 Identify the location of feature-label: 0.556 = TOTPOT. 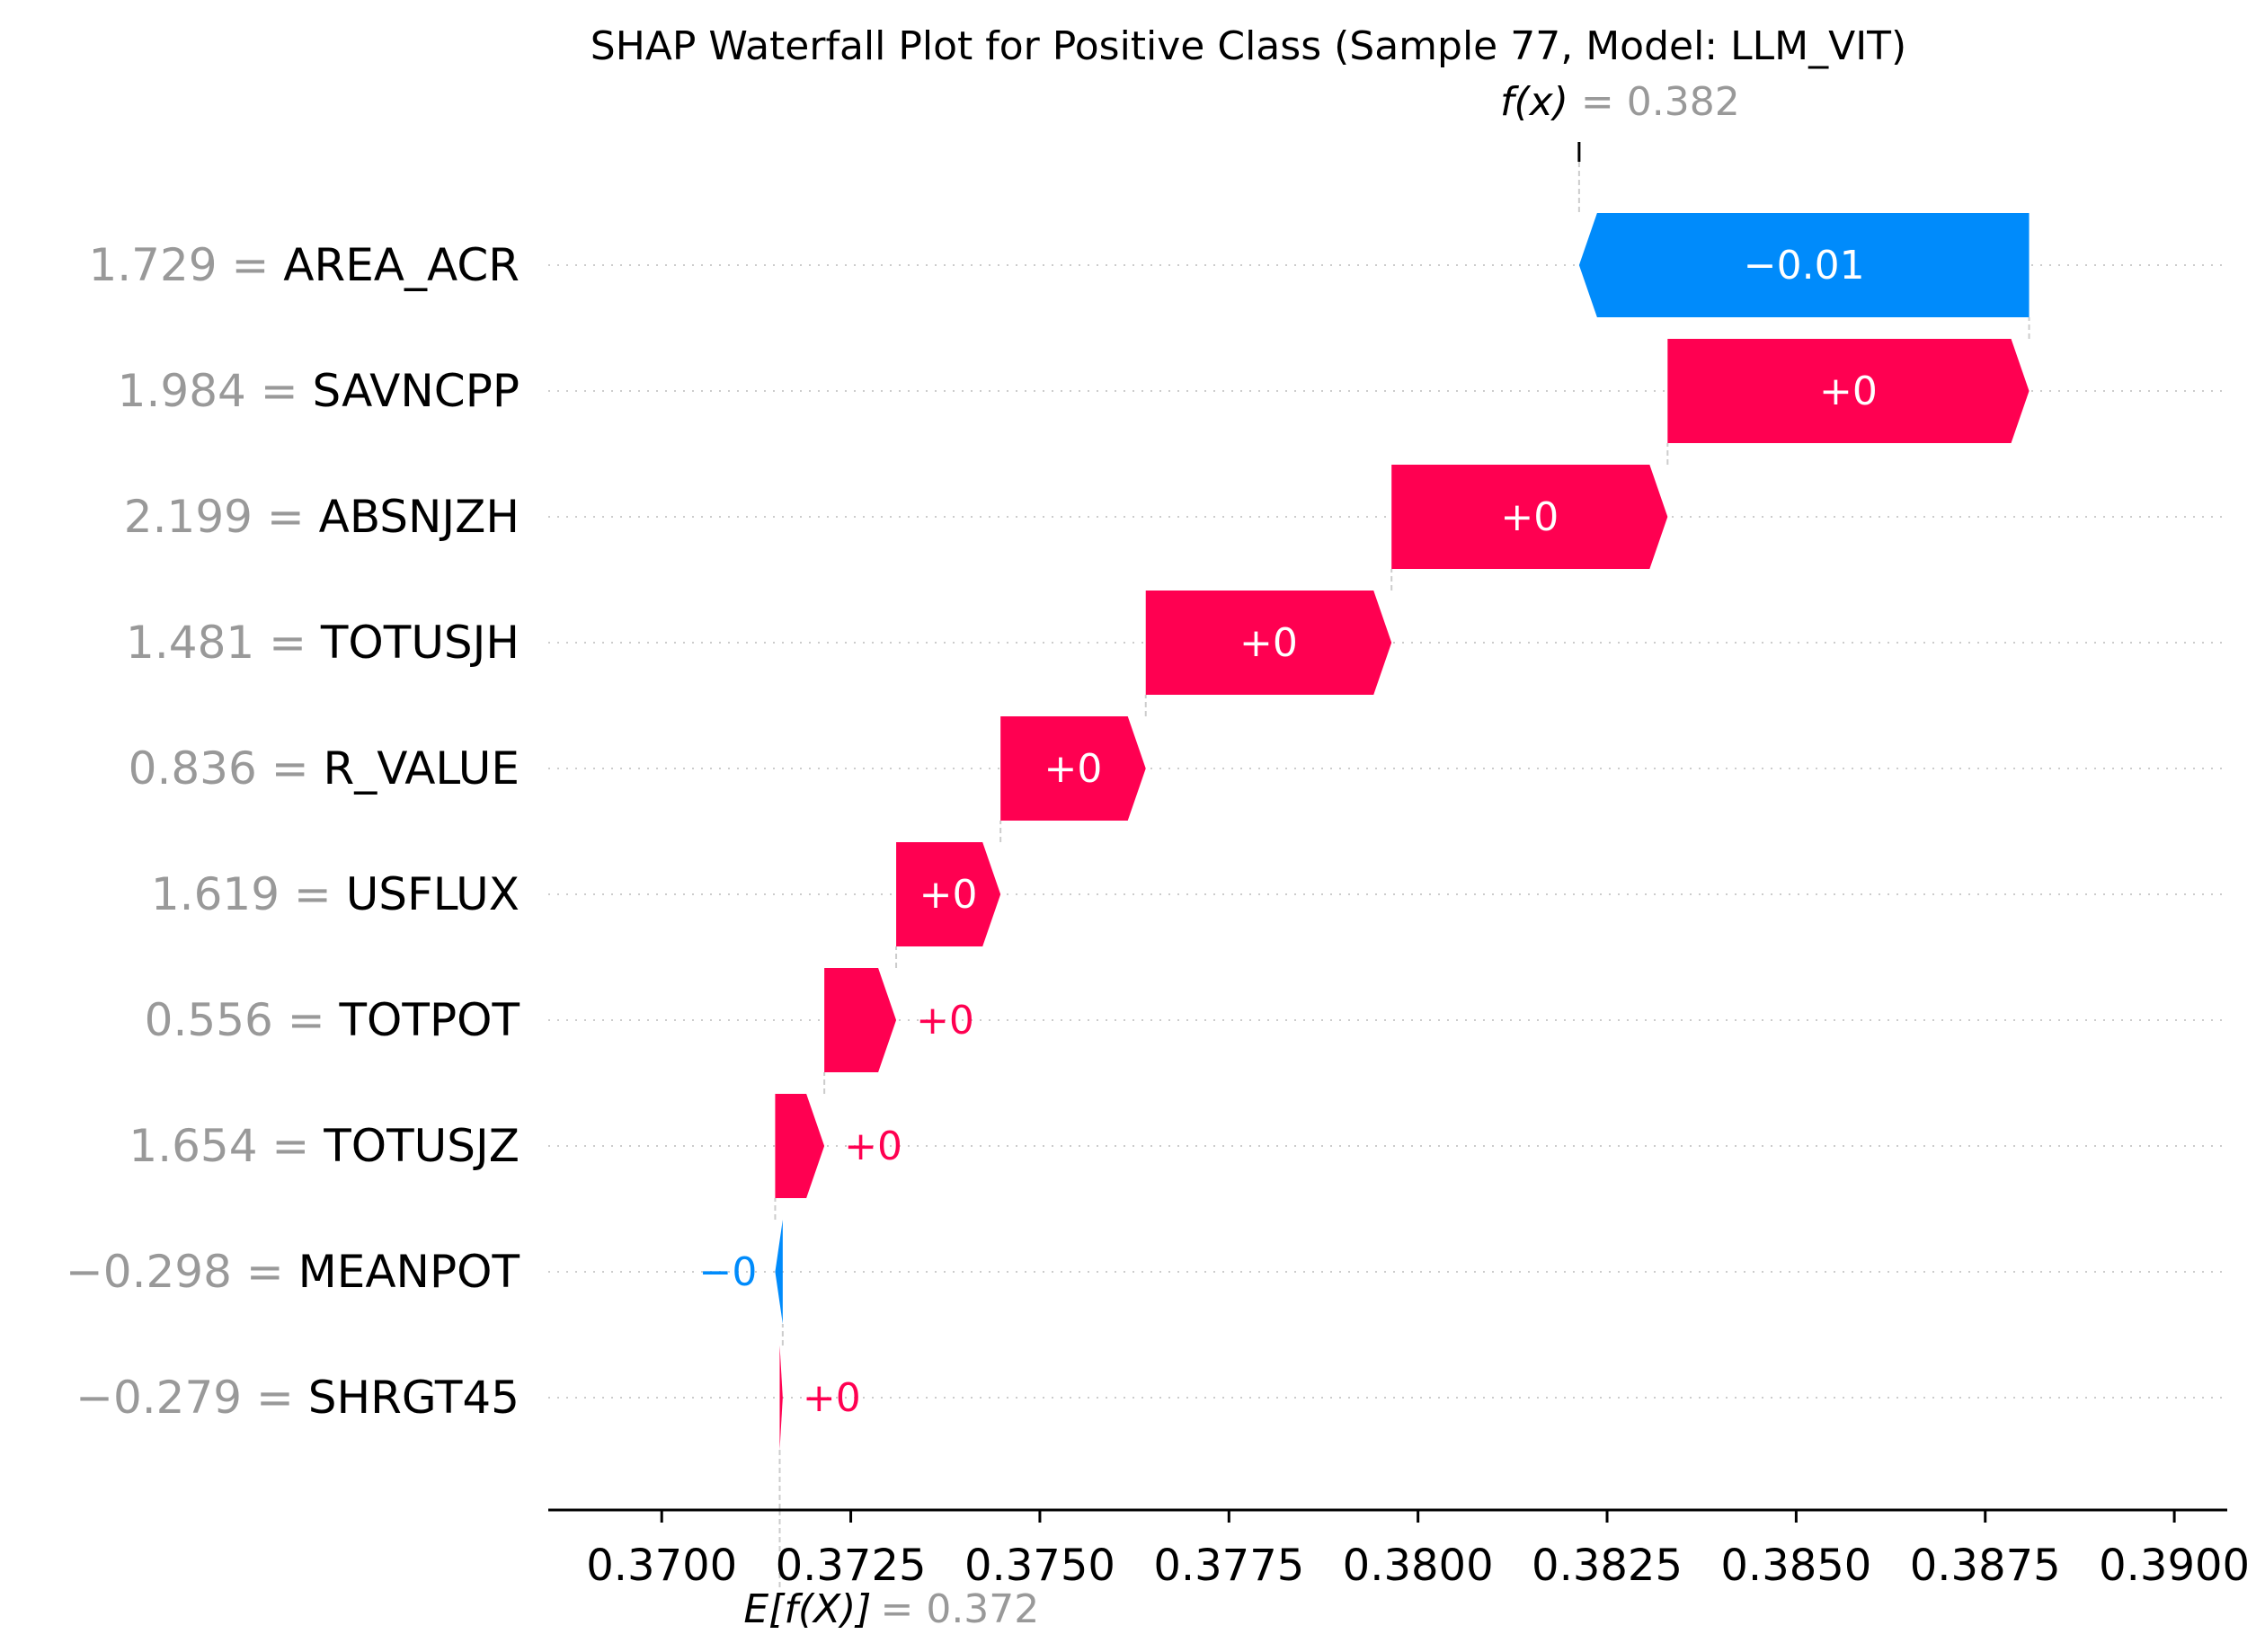
(332, 1020).